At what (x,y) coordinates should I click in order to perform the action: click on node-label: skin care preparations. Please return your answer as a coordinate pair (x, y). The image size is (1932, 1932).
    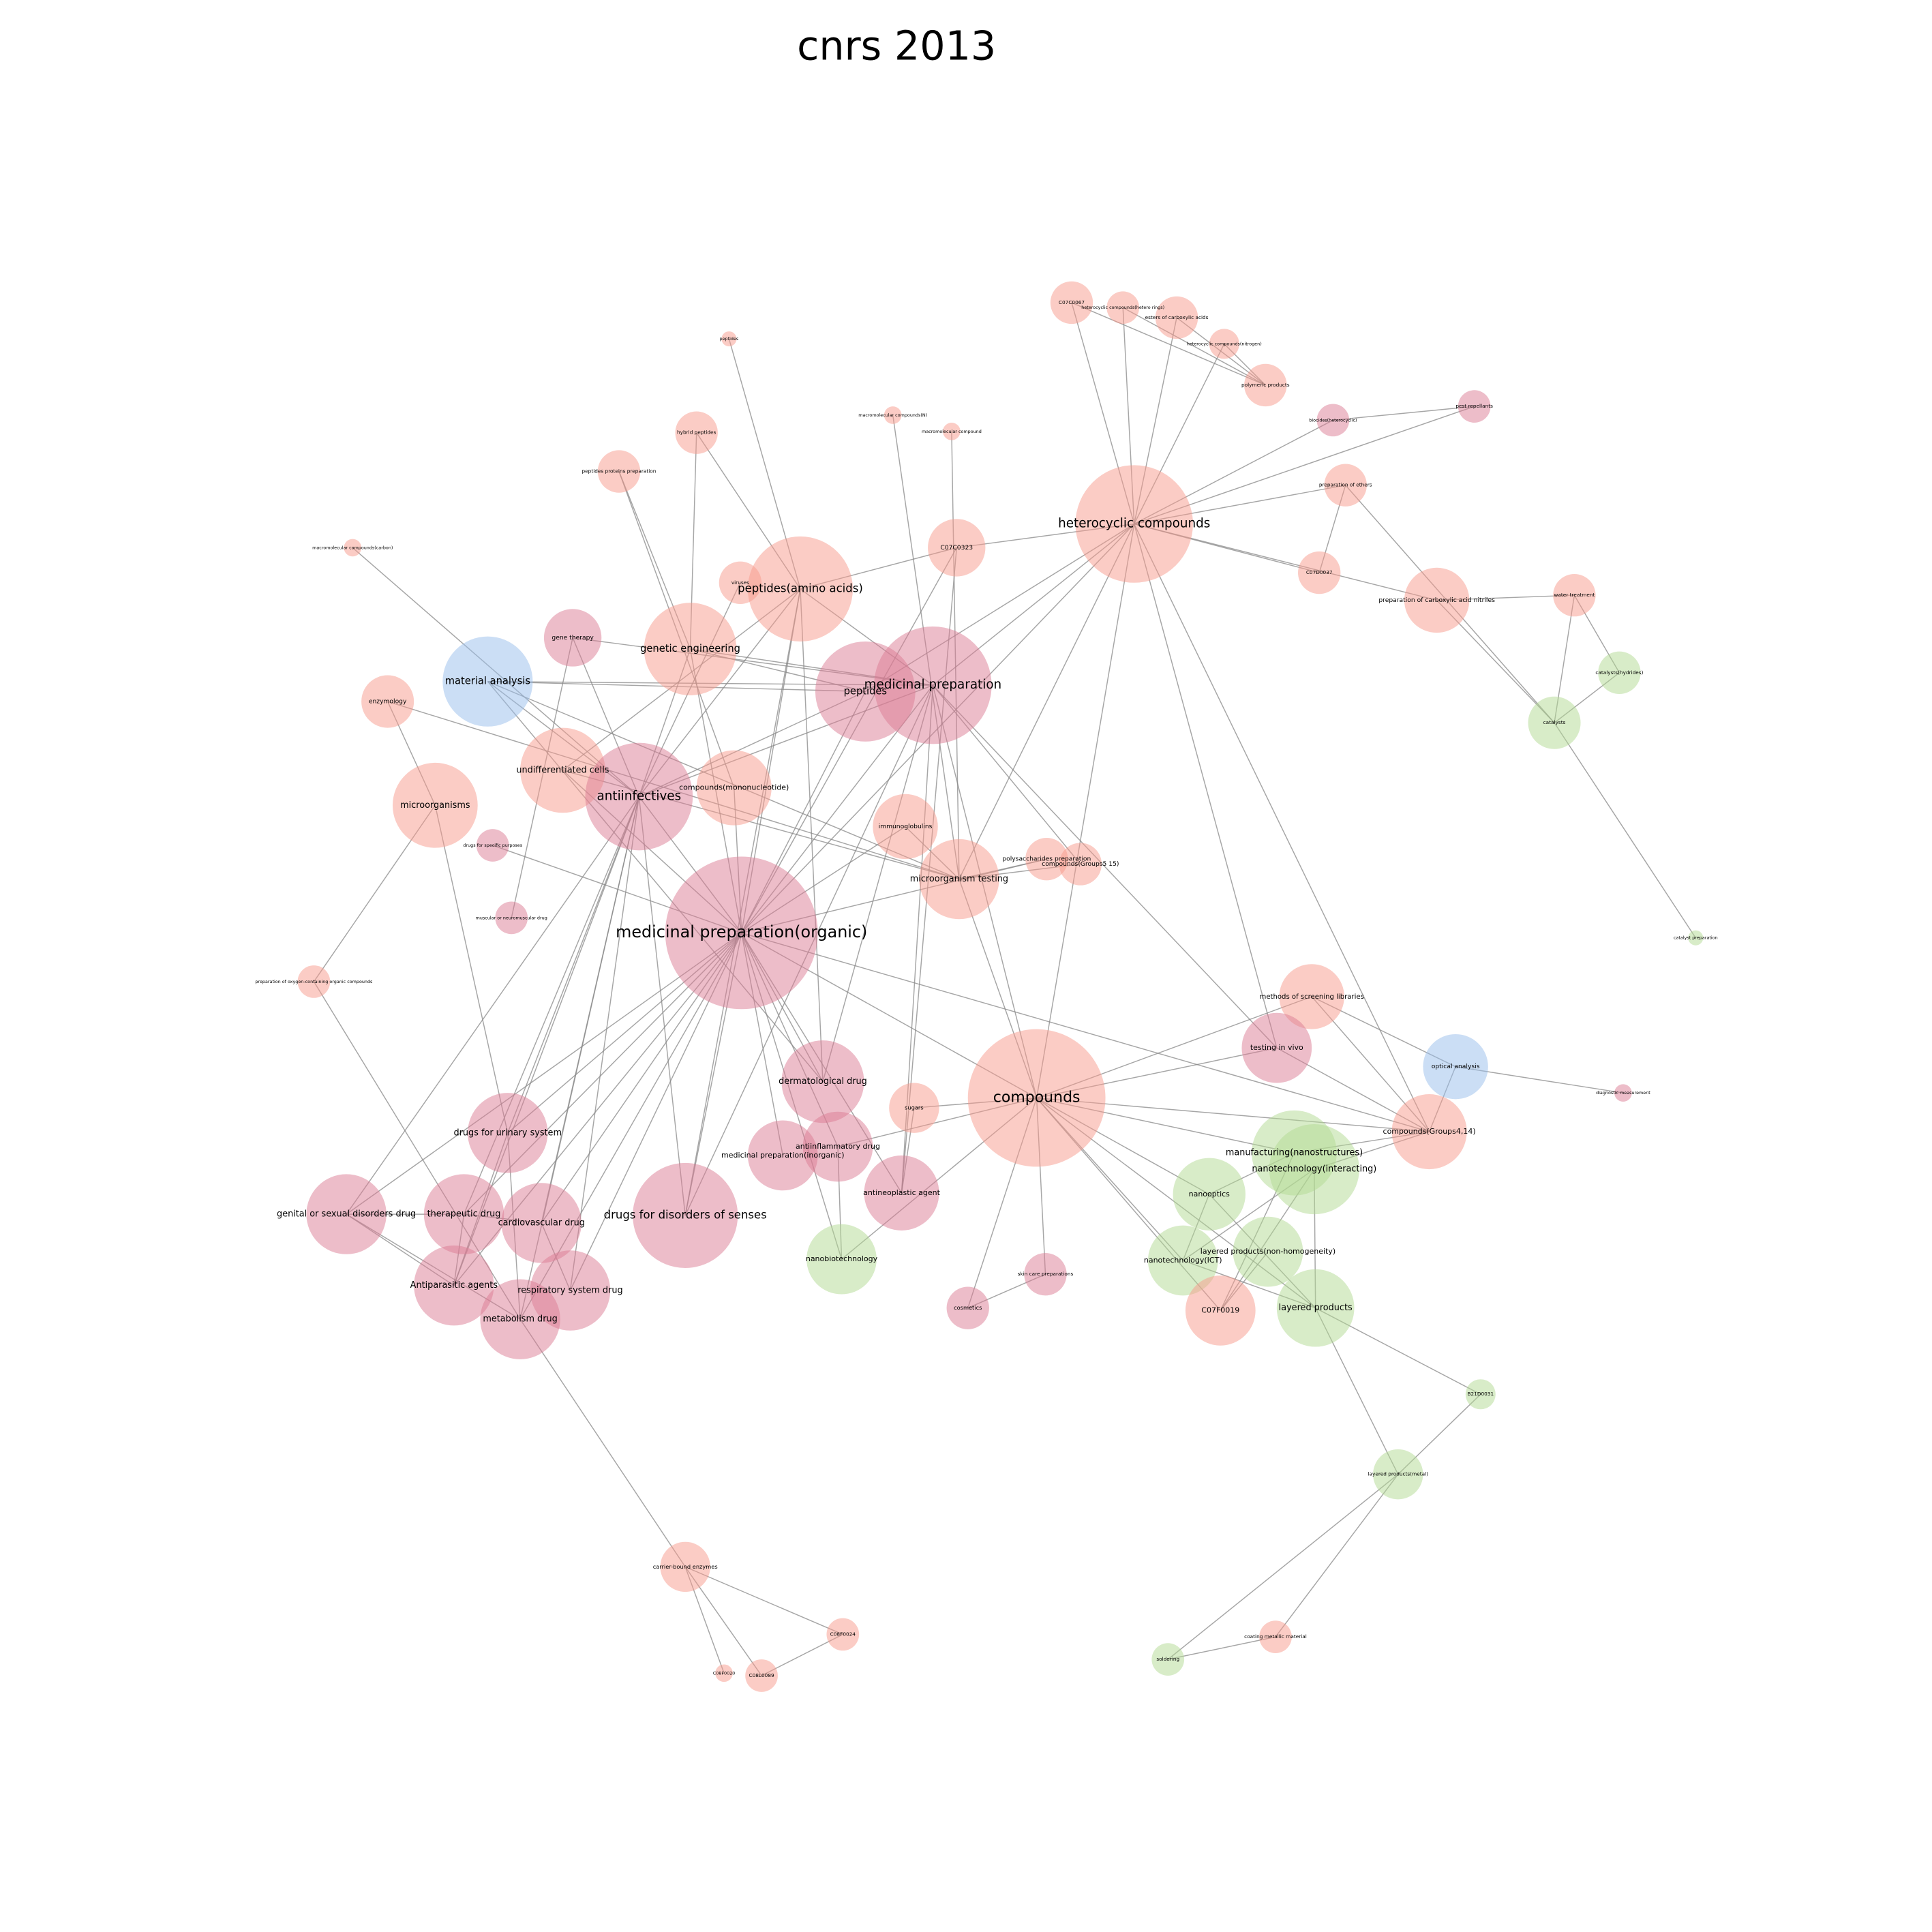
    Looking at the image, I should click on (1046, 1274).